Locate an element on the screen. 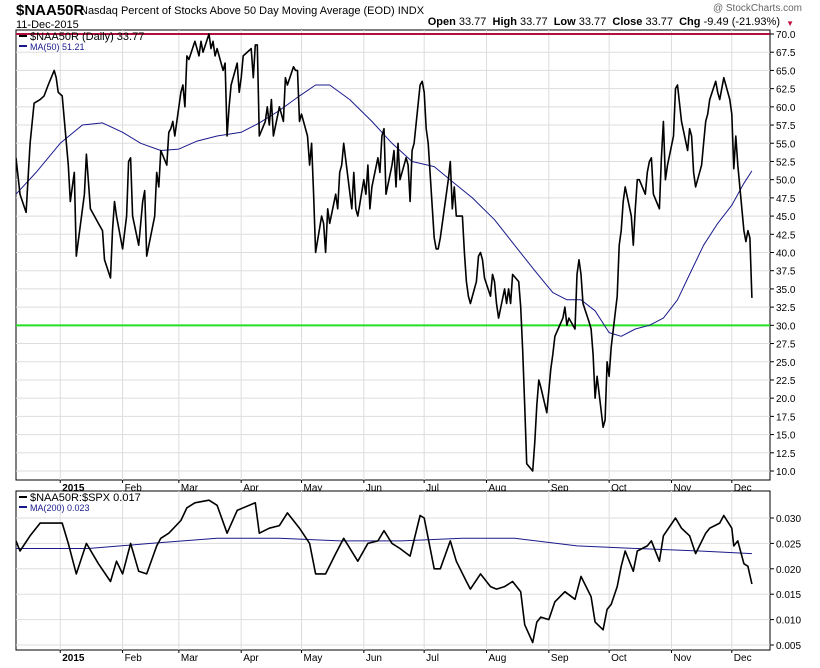  main-y-tick-label: 47.5 is located at coordinates (786, 199).